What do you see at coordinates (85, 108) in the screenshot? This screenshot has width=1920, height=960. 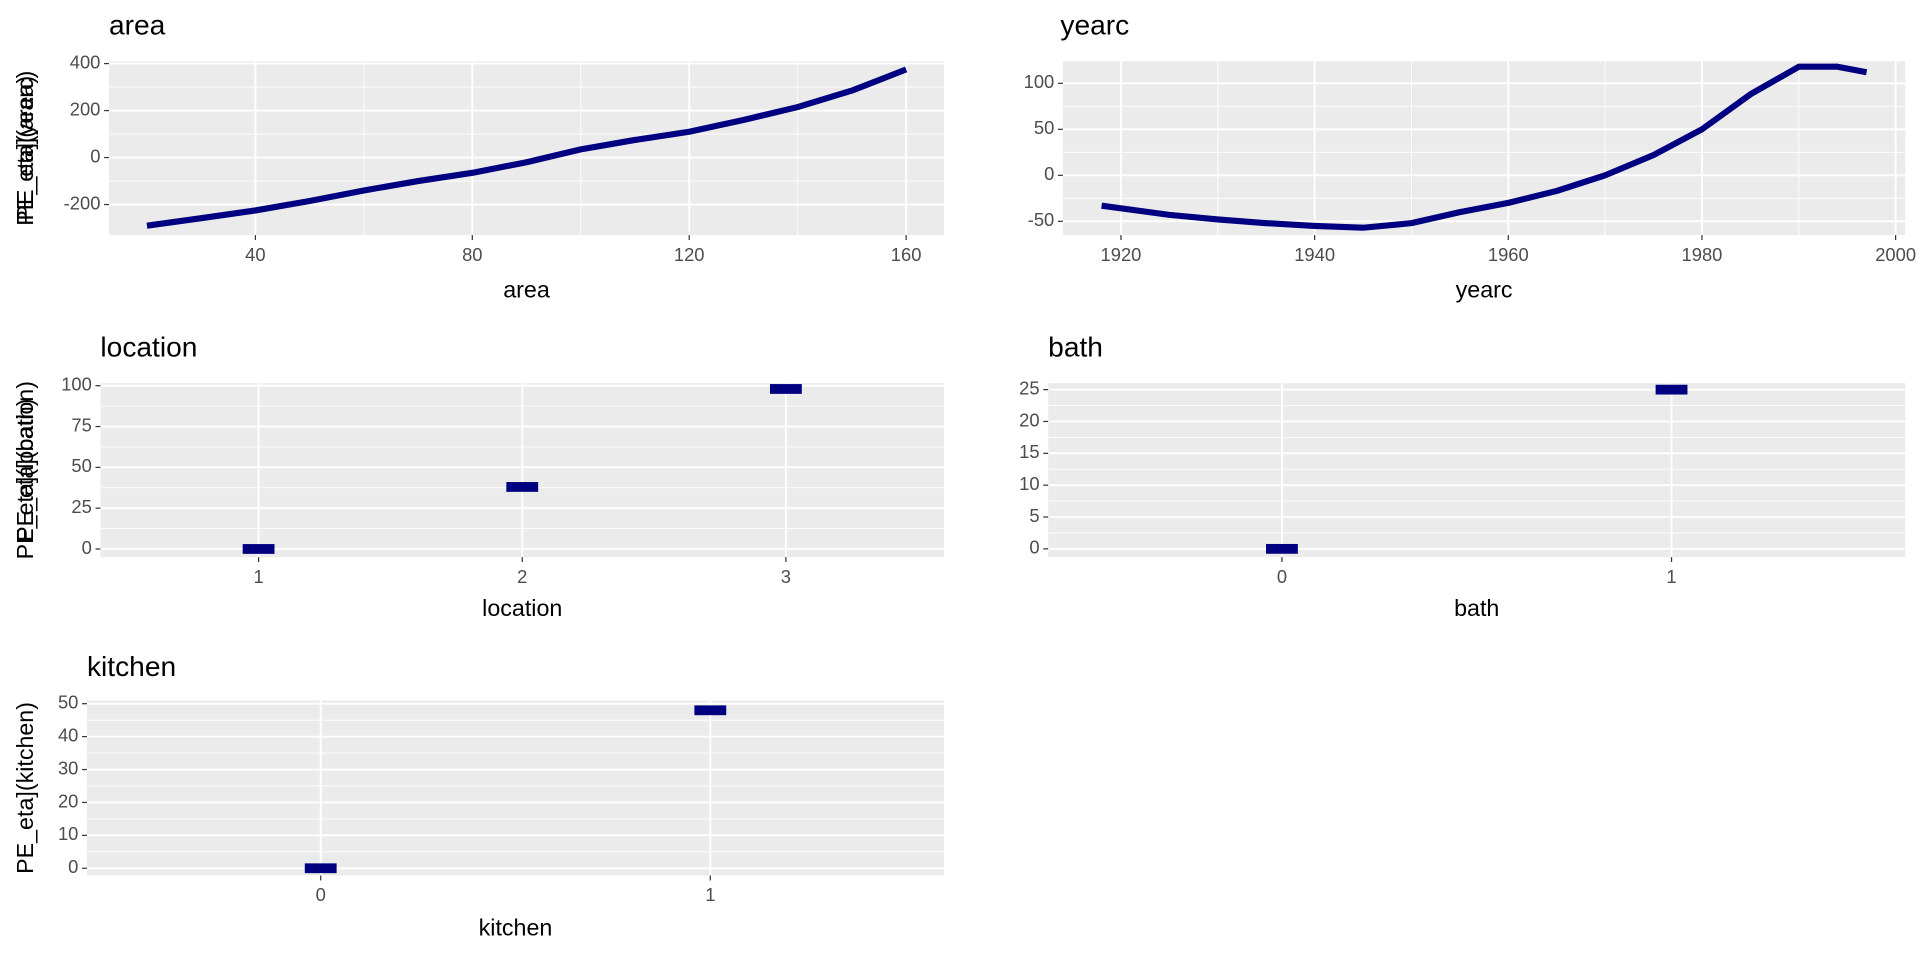 I see `y-tick-label: 200` at bounding box center [85, 108].